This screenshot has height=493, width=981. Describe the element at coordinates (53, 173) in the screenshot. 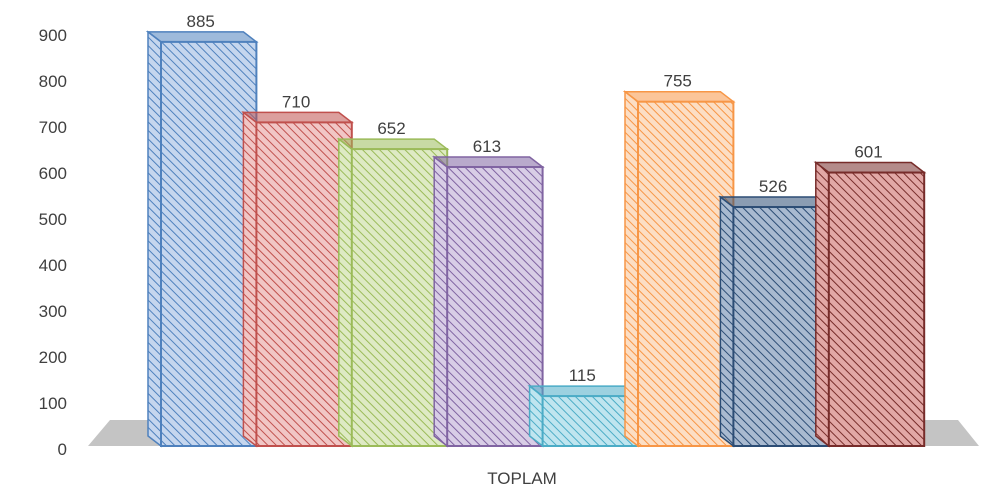

I see `y-tick-label: 600` at that location.